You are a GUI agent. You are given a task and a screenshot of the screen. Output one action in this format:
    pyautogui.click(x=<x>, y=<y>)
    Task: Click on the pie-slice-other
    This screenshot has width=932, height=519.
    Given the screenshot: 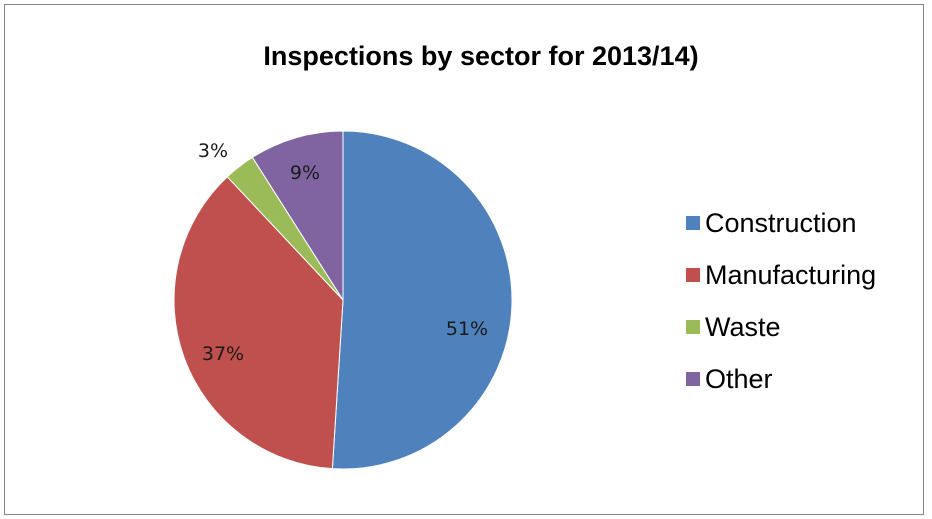 What is the action you would take?
    pyautogui.click(x=297, y=216)
    